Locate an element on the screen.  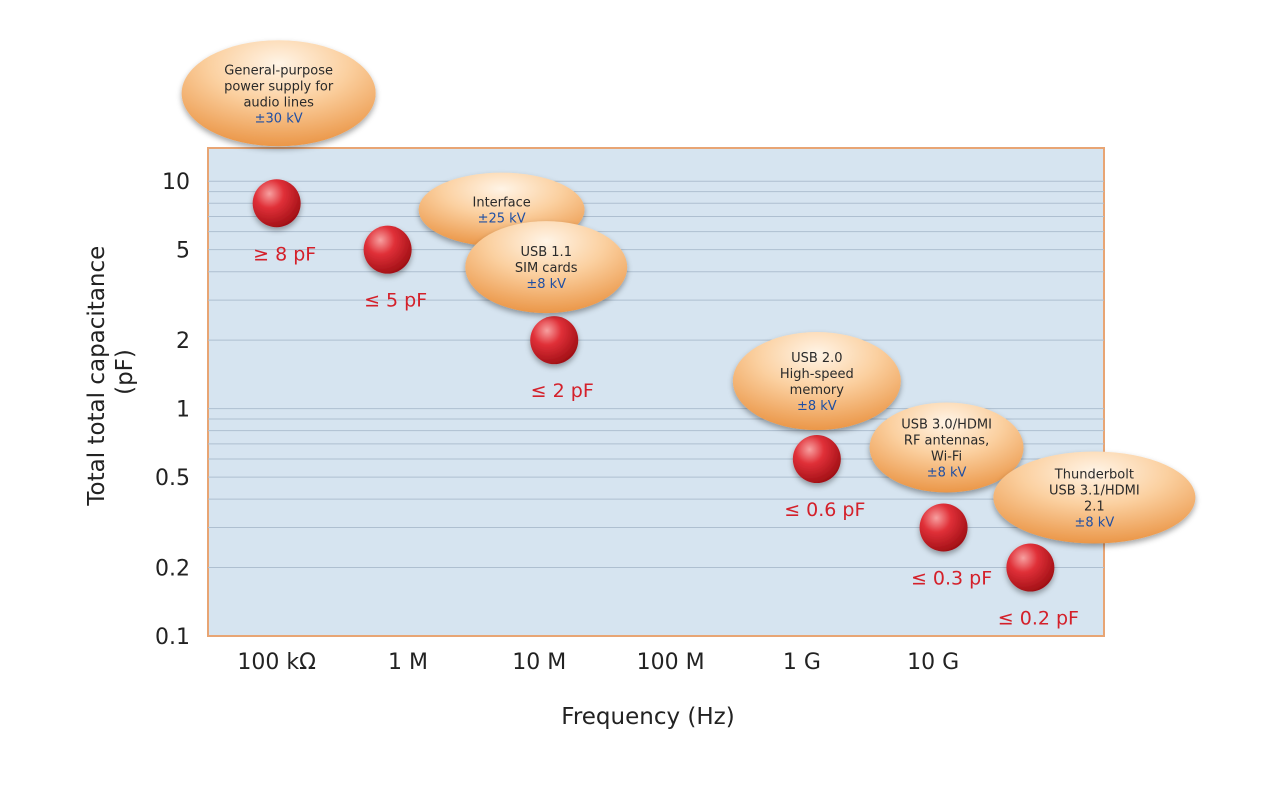
y-tick-label: 0.1 is located at coordinates (172, 637).